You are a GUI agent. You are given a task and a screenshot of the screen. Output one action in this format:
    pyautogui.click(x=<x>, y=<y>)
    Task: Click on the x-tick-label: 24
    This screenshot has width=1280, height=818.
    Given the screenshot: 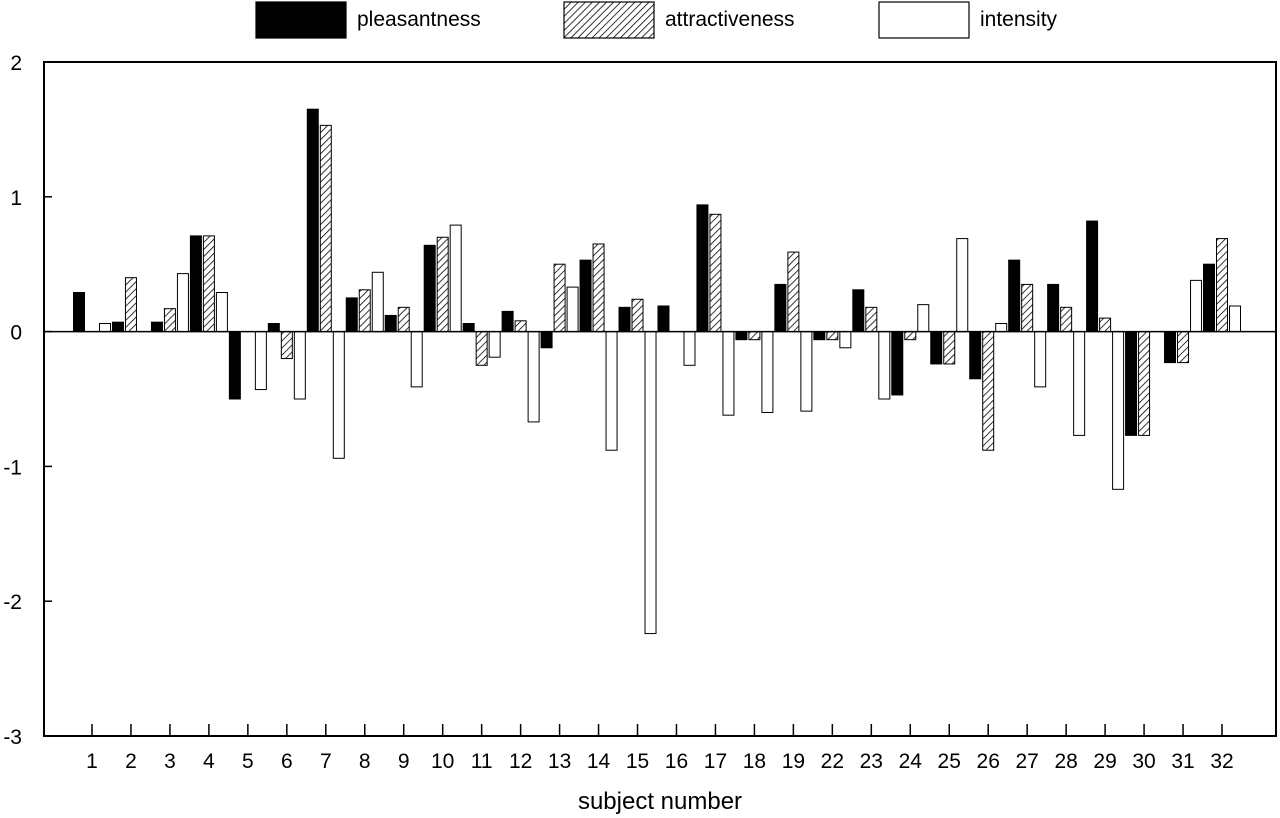 What is the action you would take?
    pyautogui.click(x=911, y=761)
    